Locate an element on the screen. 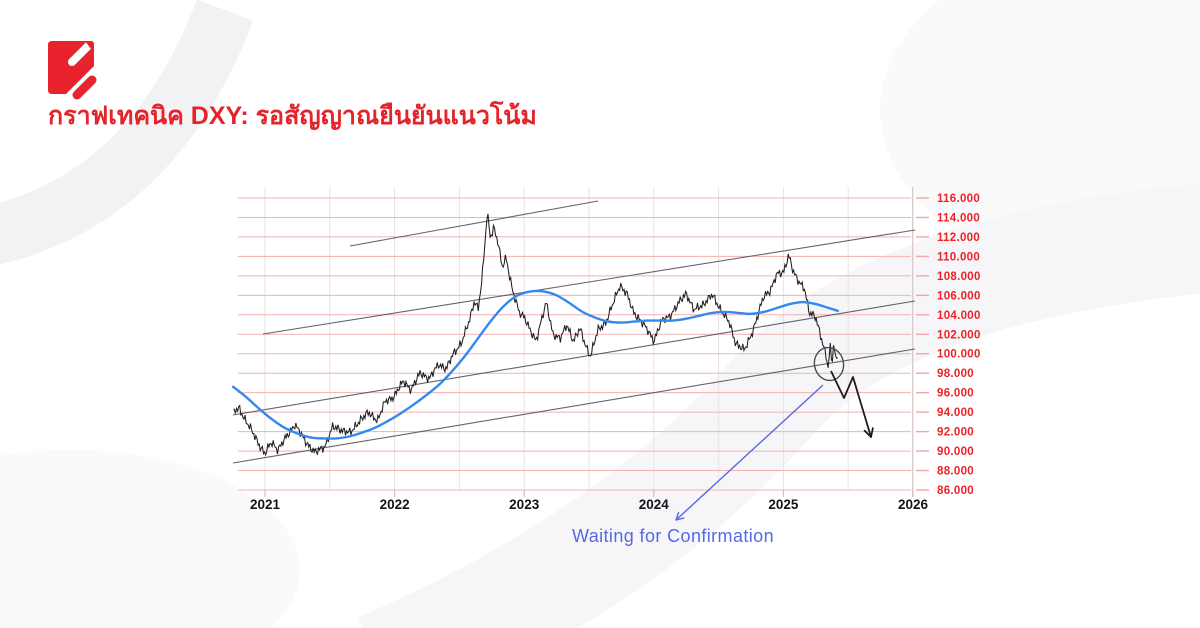 Image resolution: width=1200 pixels, height=628 pixels. brand-logo is located at coordinates (72, 70).